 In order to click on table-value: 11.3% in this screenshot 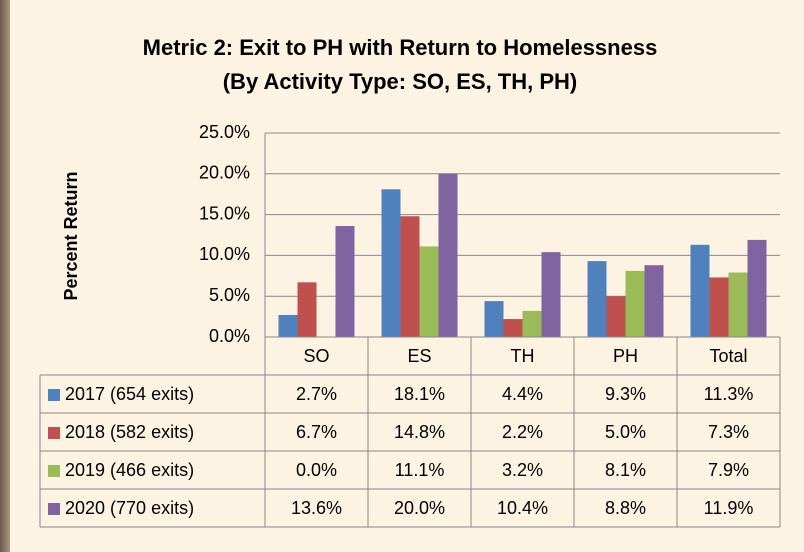, I will do `click(729, 394)`.